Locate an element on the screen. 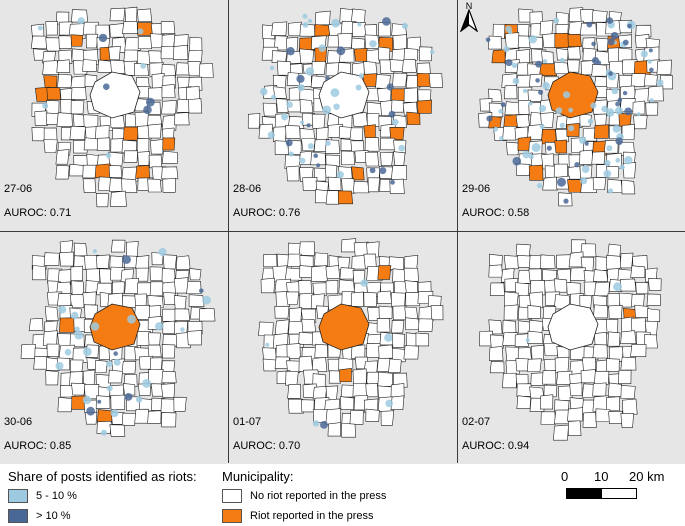 Image resolution: width=685 pixels, height=526 pixels. municipality-map is located at coordinates (122, 107).